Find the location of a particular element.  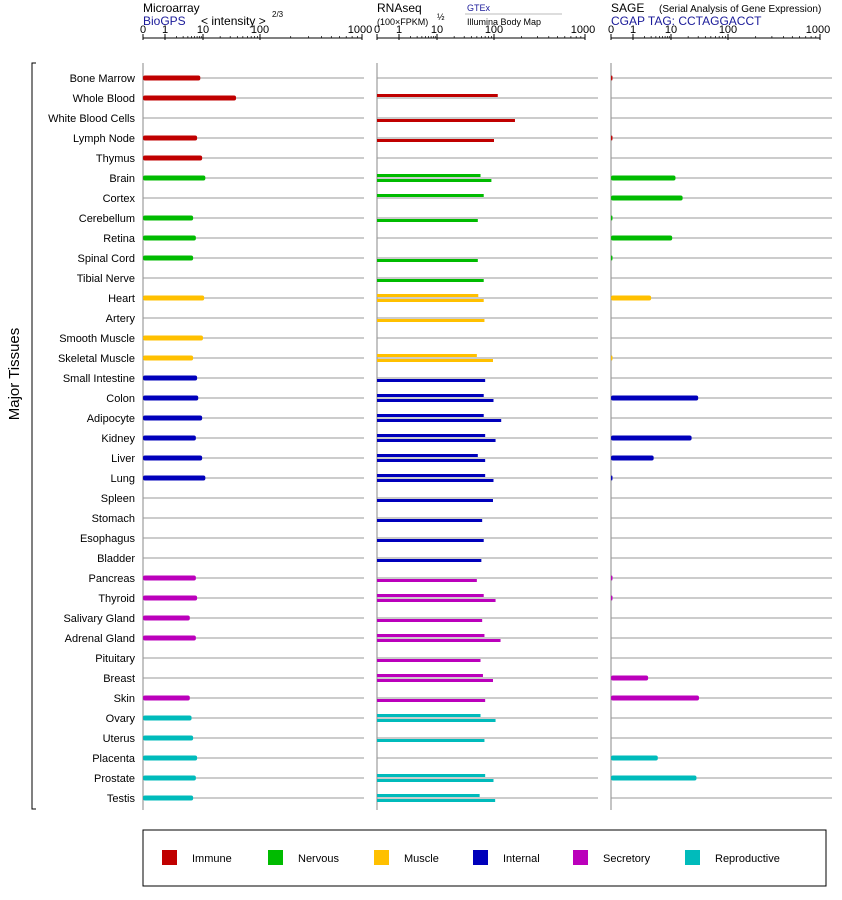

sage-bar-prostate is located at coordinates (654, 778).